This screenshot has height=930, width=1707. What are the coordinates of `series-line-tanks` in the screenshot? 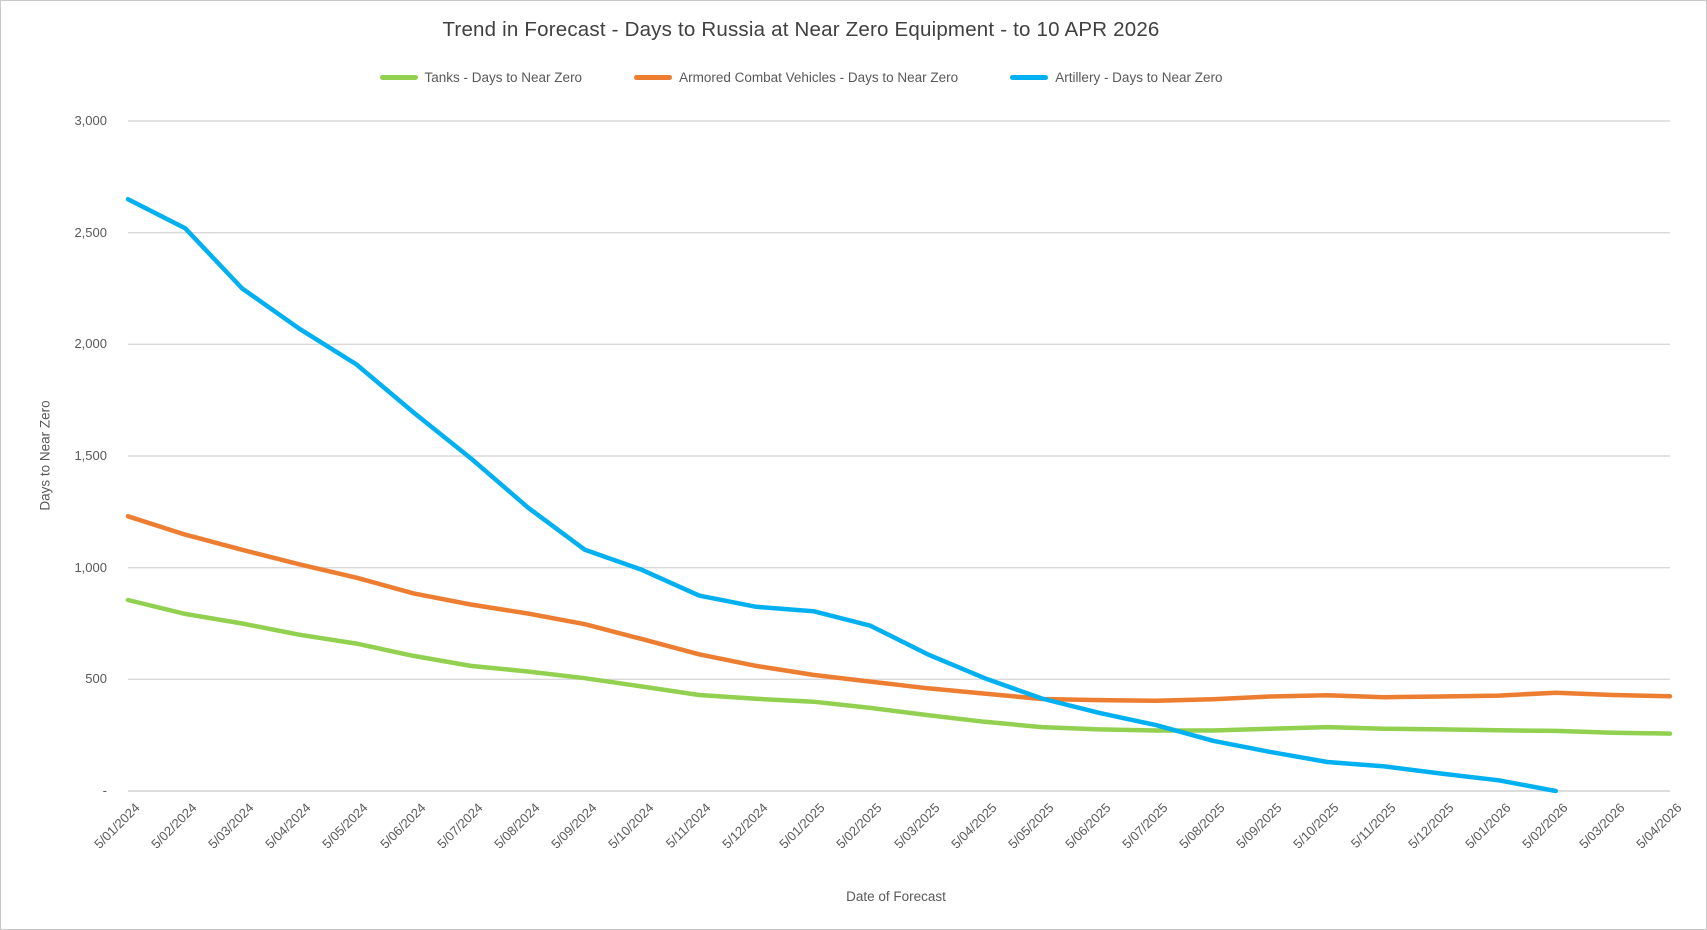 It's located at (899, 666).